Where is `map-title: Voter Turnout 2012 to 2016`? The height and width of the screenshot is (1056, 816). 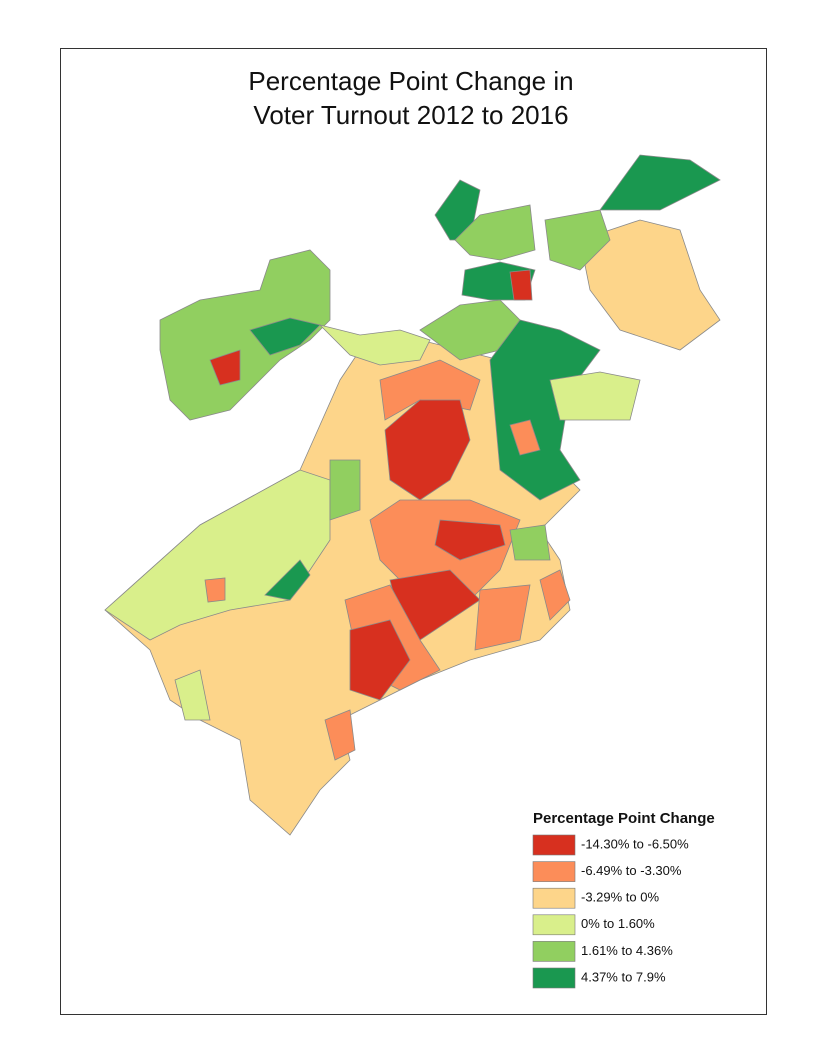
map-title: Voter Turnout 2012 to 2016 is located at coordinates (410, 115).